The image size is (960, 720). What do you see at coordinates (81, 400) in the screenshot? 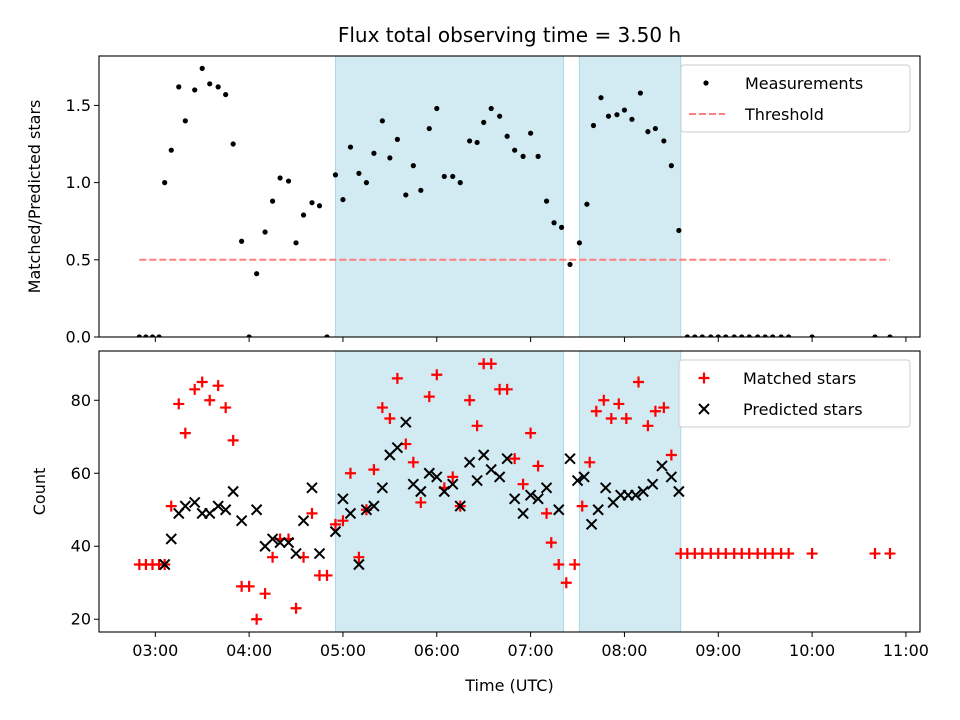
I see `y-tick-label: 80` at bounding box center [81, 400].